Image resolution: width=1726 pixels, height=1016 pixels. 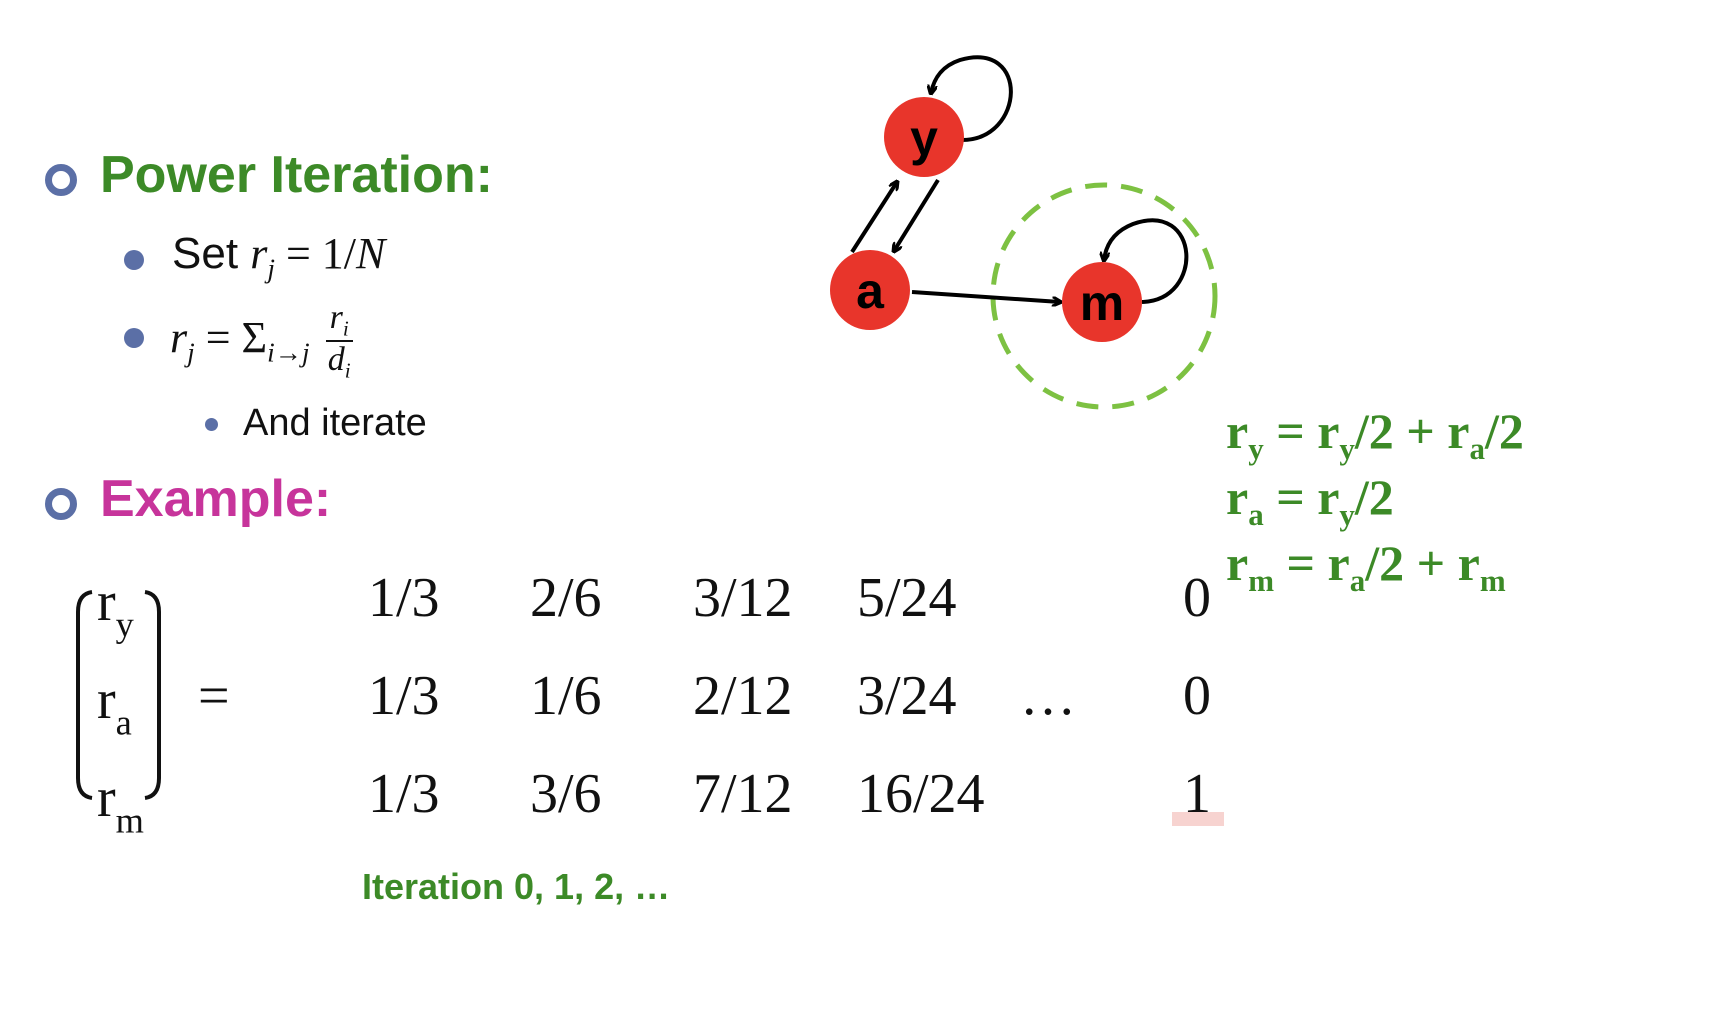 What do you see at coordinates (1366, 566) in the screenshot?
I see `equation-rm: rm = ra/2 + rm` at bounding box center [1366, 566].